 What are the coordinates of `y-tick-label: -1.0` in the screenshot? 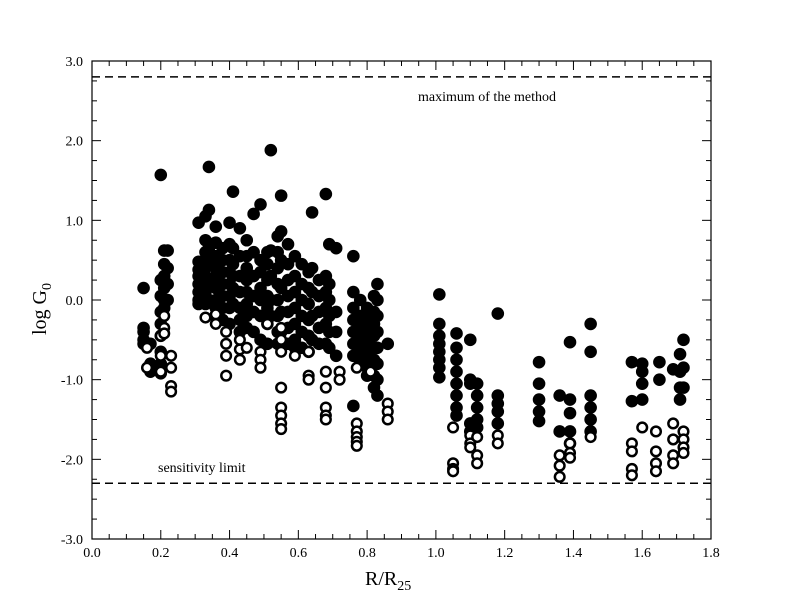 It's located at (72, 381).